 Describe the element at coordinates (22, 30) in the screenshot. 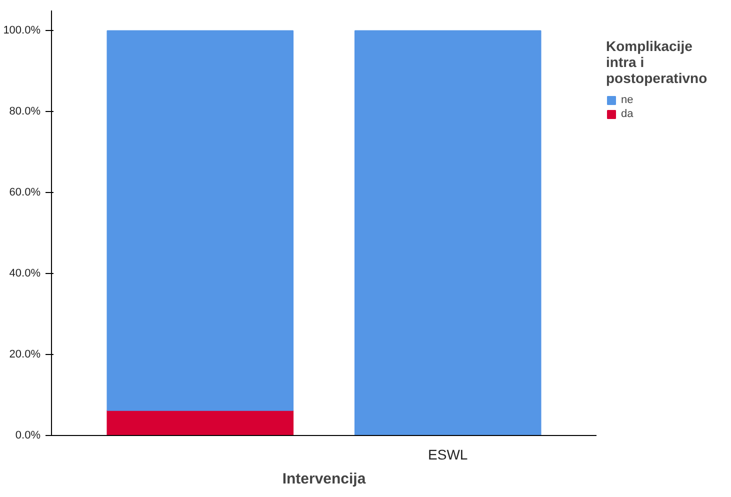

I see `y-tick-label: 100.0%` at that location.